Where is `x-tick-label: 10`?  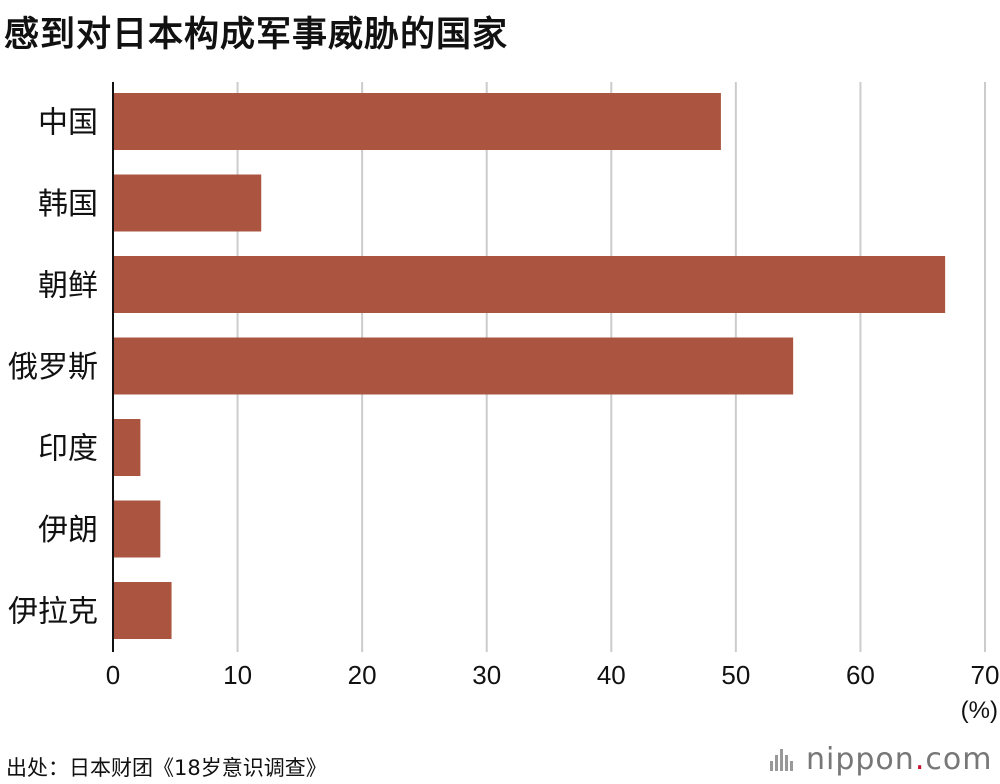 x-tick-label: 10 is located at coordinates (237, 675).